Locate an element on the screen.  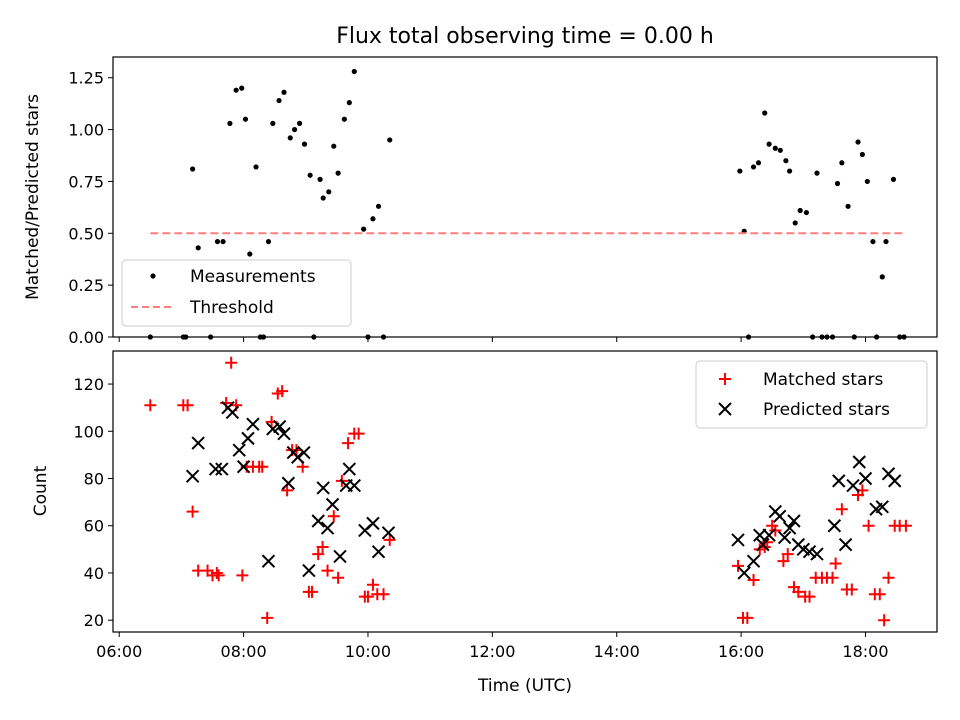
bottom-panel-yaxis: 20 40 60 80 100 120 is located at coordinates (93, 502).